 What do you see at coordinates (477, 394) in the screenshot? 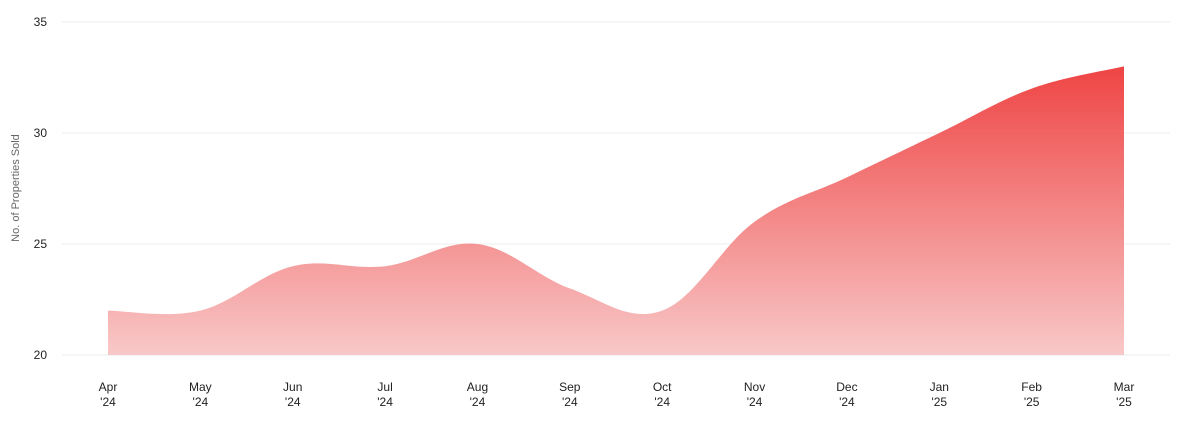
I see `x-tick-label: Aug '24` at bounding box center [477, 394].